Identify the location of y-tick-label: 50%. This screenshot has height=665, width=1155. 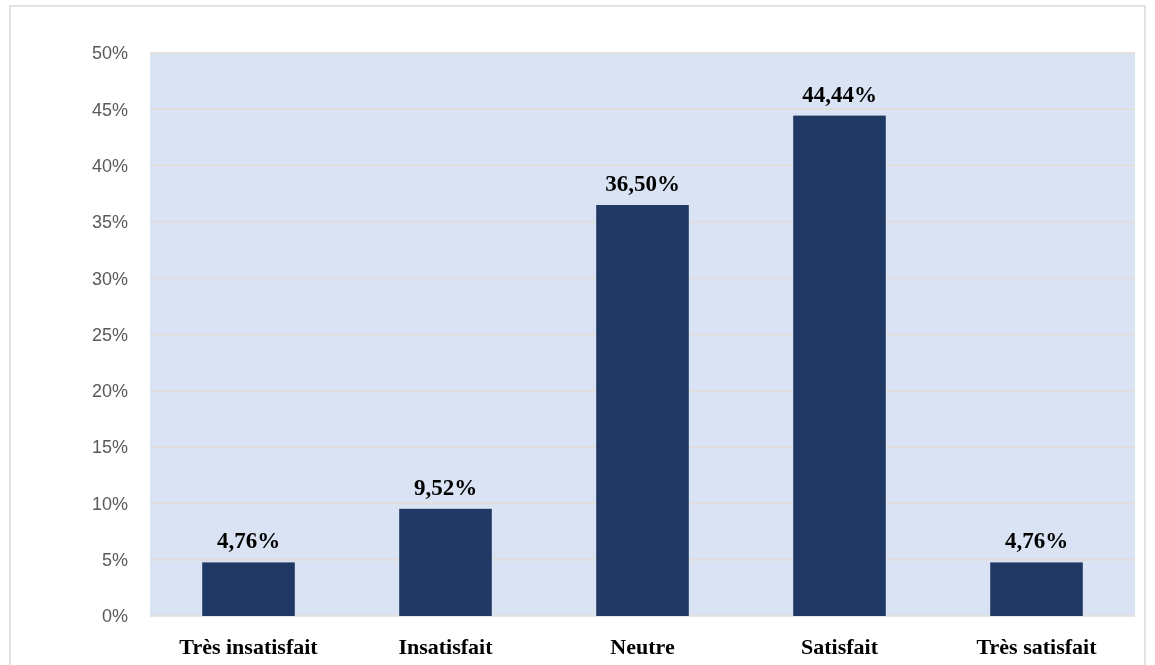
(109, 53).